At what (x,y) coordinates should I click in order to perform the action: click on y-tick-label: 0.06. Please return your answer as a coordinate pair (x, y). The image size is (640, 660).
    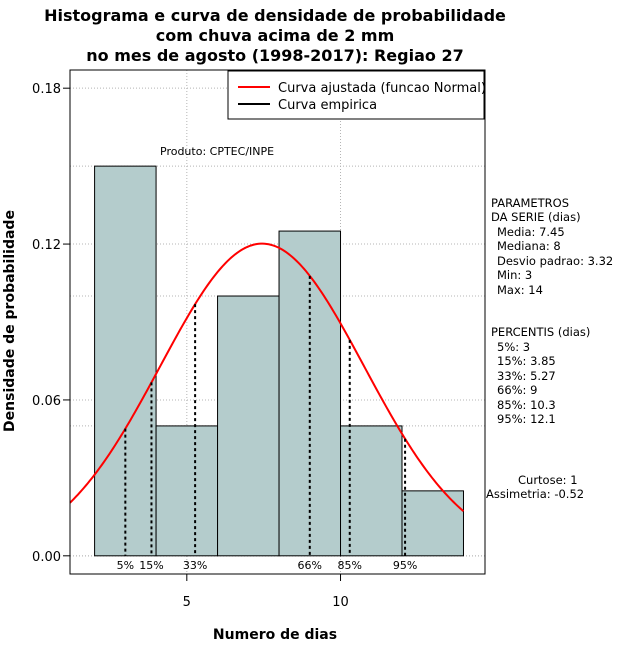
    Looking at the image, I should click on (46, 401).